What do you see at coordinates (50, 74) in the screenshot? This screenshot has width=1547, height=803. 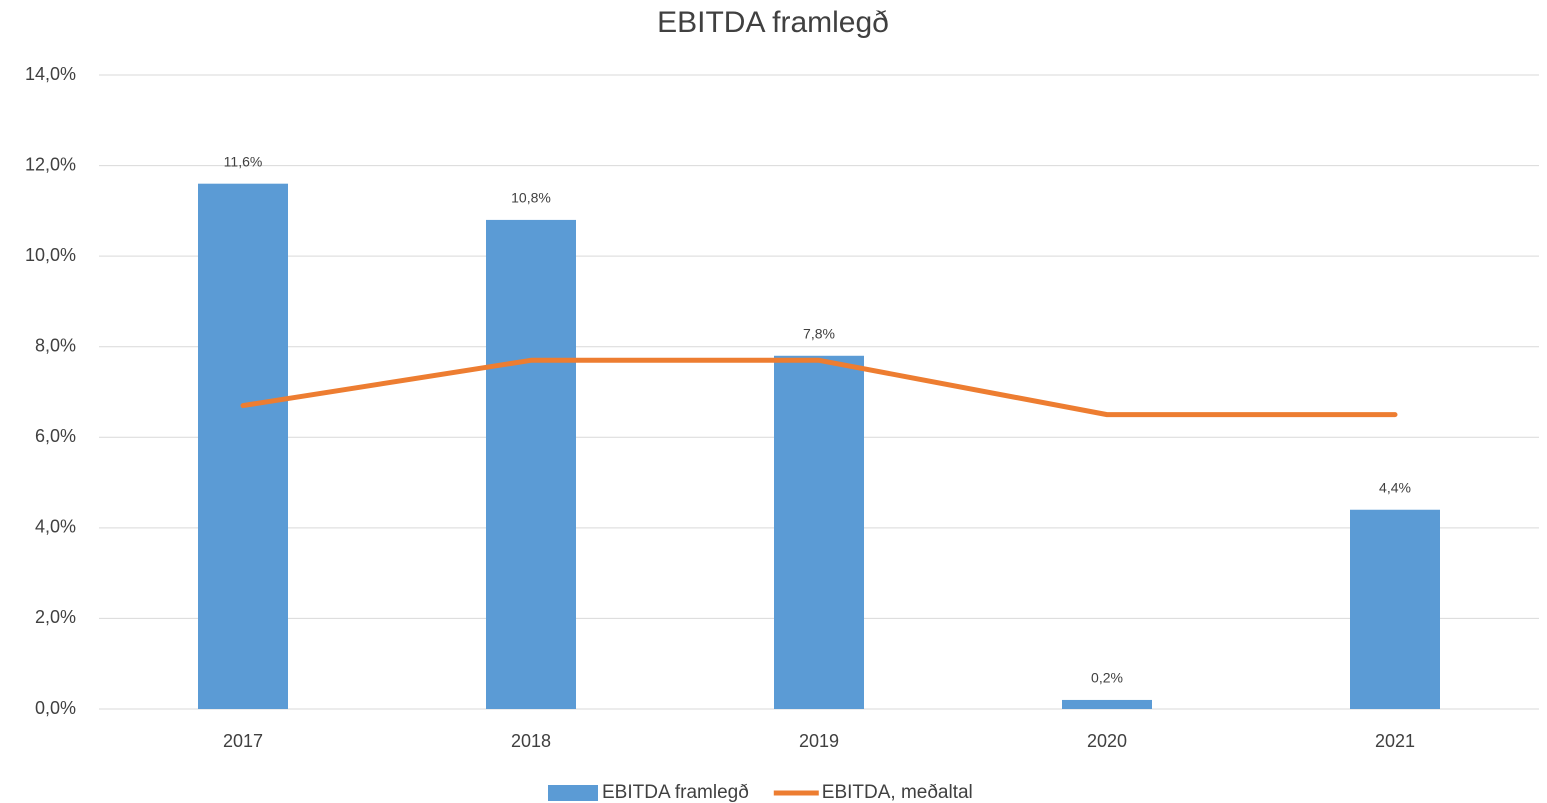 I see `y-tick-label: 14,0%` at bounding box center [50, 74].